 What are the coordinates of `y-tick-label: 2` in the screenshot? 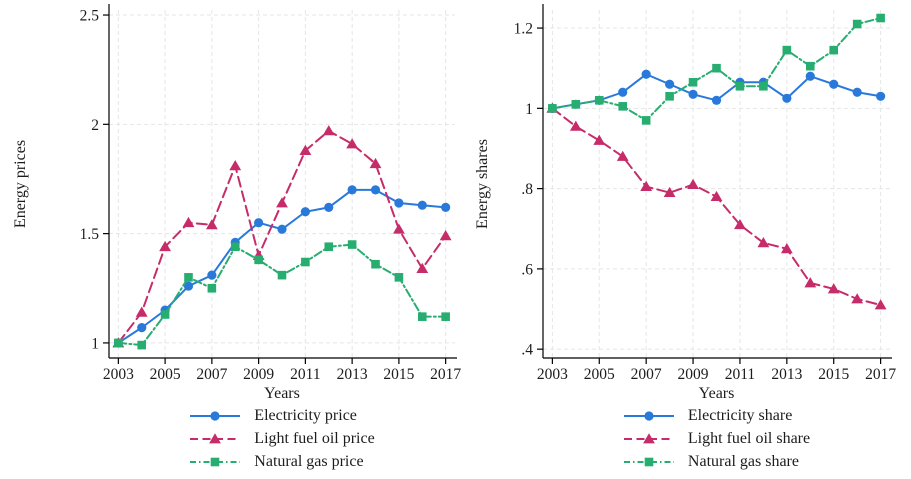 It's located at (95, 125).